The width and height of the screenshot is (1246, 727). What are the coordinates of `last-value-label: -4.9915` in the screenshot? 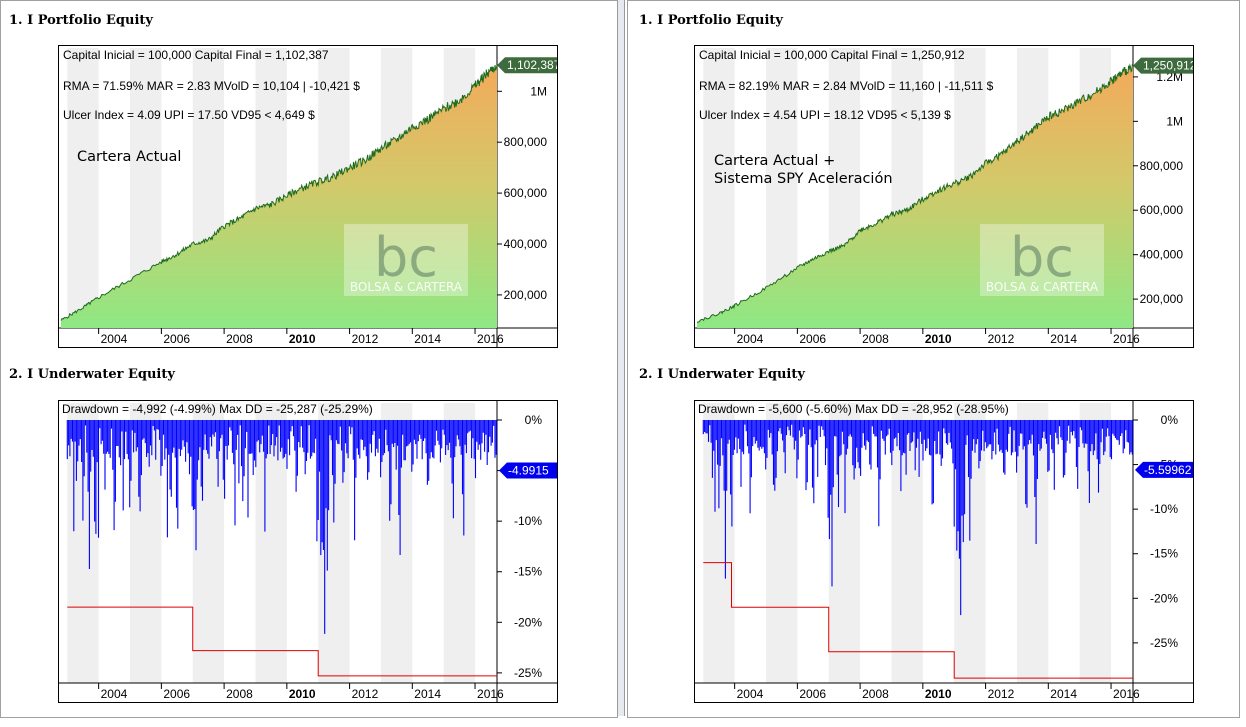 It's located at (528, 470).